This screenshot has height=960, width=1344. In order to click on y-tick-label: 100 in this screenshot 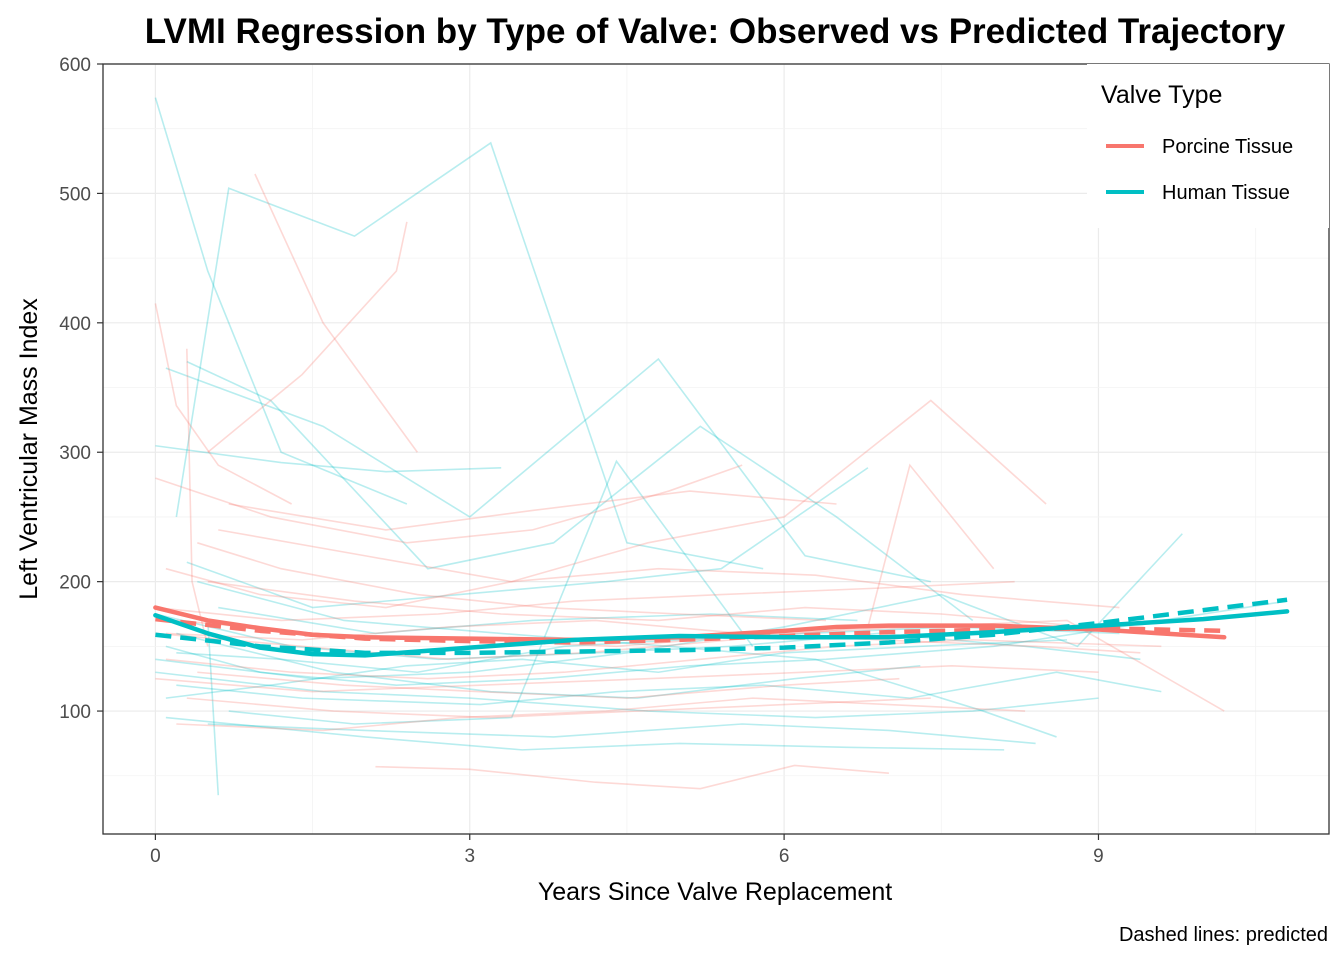, I will do `click(75, 712)`.